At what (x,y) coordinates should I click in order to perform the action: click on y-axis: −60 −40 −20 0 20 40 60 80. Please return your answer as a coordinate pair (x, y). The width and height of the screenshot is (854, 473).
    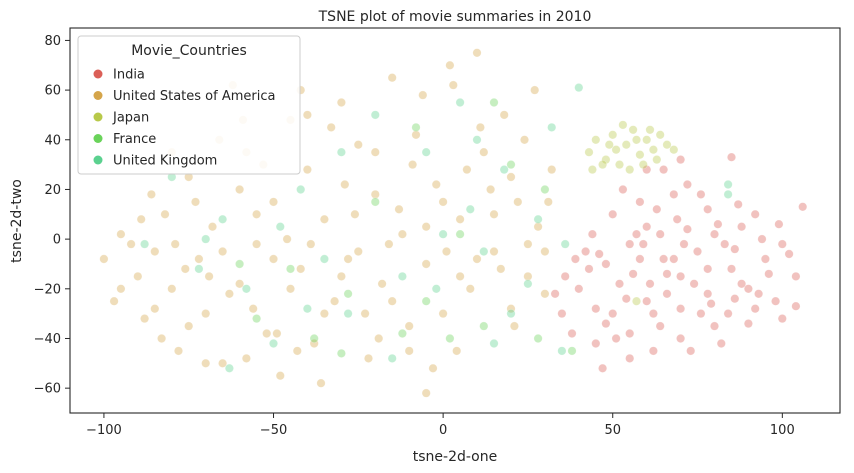
    Looking at the image, I should click on (52, 215).